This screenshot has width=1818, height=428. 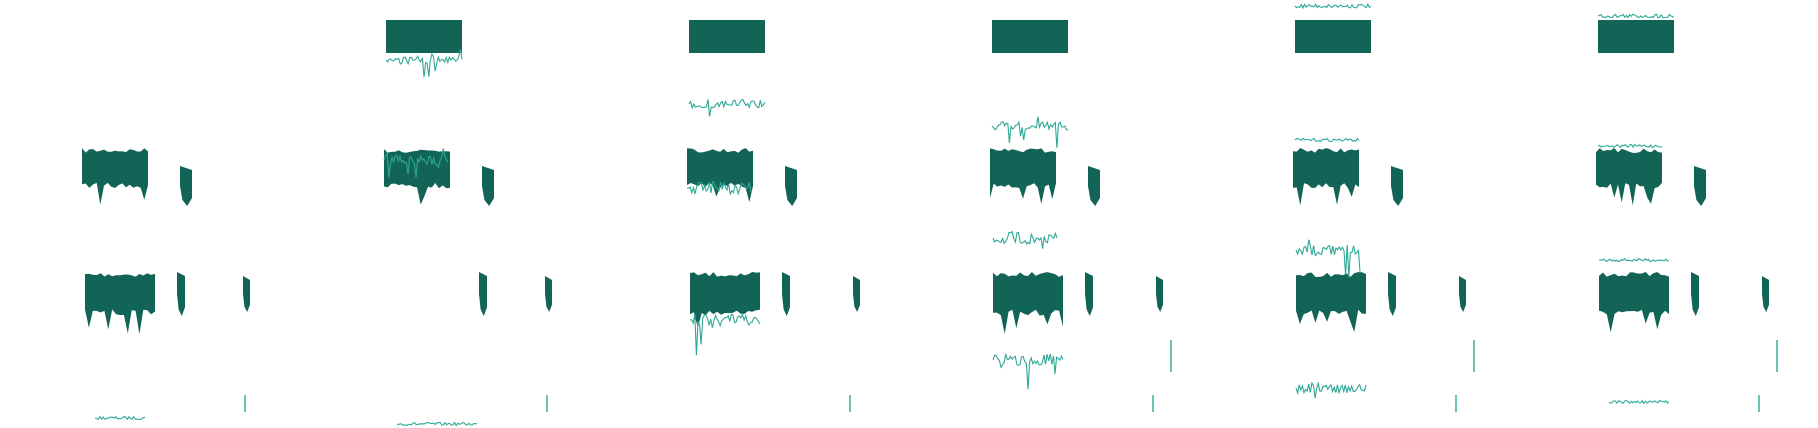 What do you see at coordinates (1089, 294) in the screenshot?
I see `panel-4-lower-sliver` at bounding box center [1089, 294].